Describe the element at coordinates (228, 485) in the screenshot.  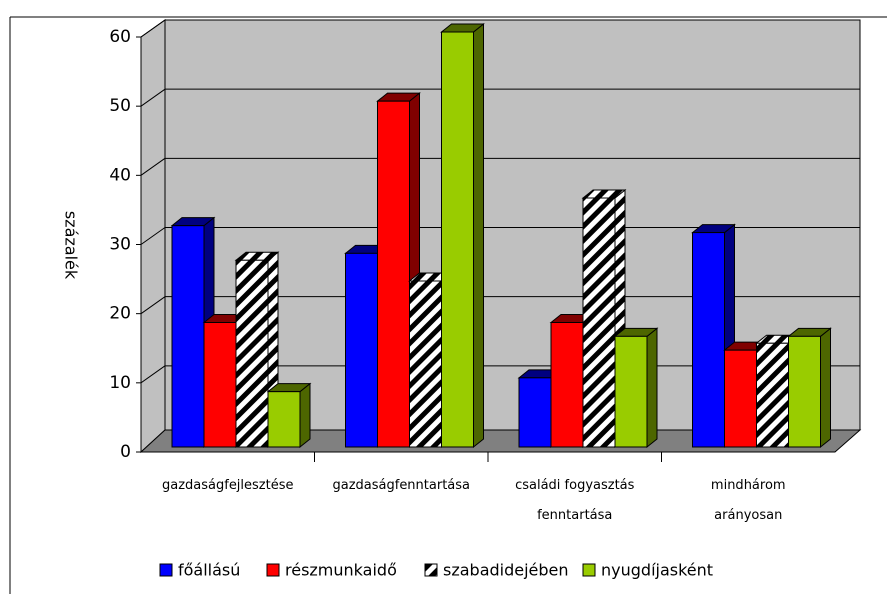
I see `x-tick-label: gazdaságfejlesztése` at that location.